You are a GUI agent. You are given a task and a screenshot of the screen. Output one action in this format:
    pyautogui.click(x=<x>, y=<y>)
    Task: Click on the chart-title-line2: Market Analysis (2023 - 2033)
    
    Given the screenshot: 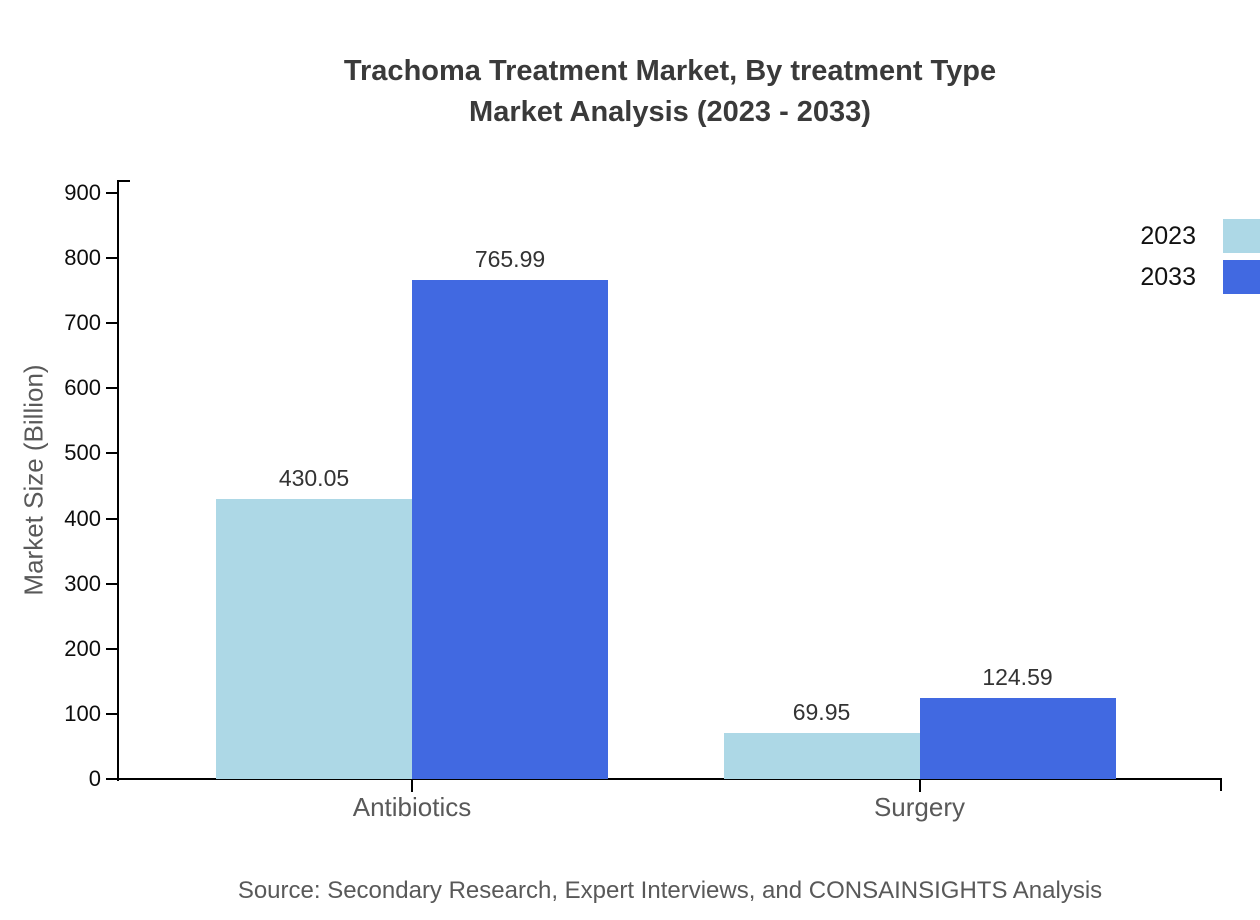 What is the action you would take?
    pyautogui.click(x=670, y=112)
    